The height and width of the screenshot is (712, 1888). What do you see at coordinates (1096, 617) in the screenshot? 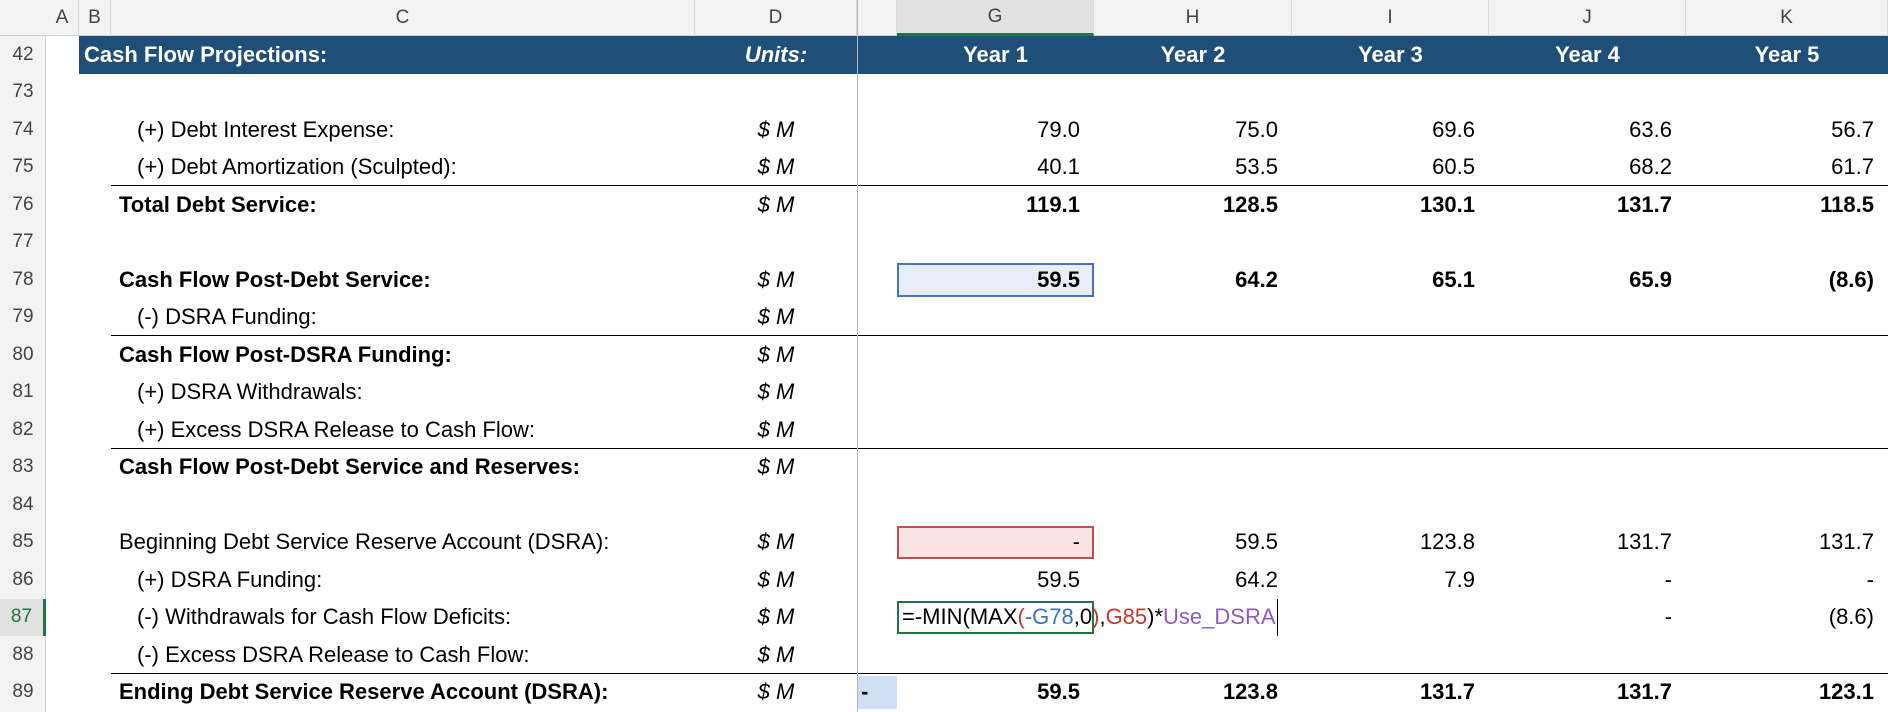
I see `formula-token: )` at bounding box center [1096, 617].